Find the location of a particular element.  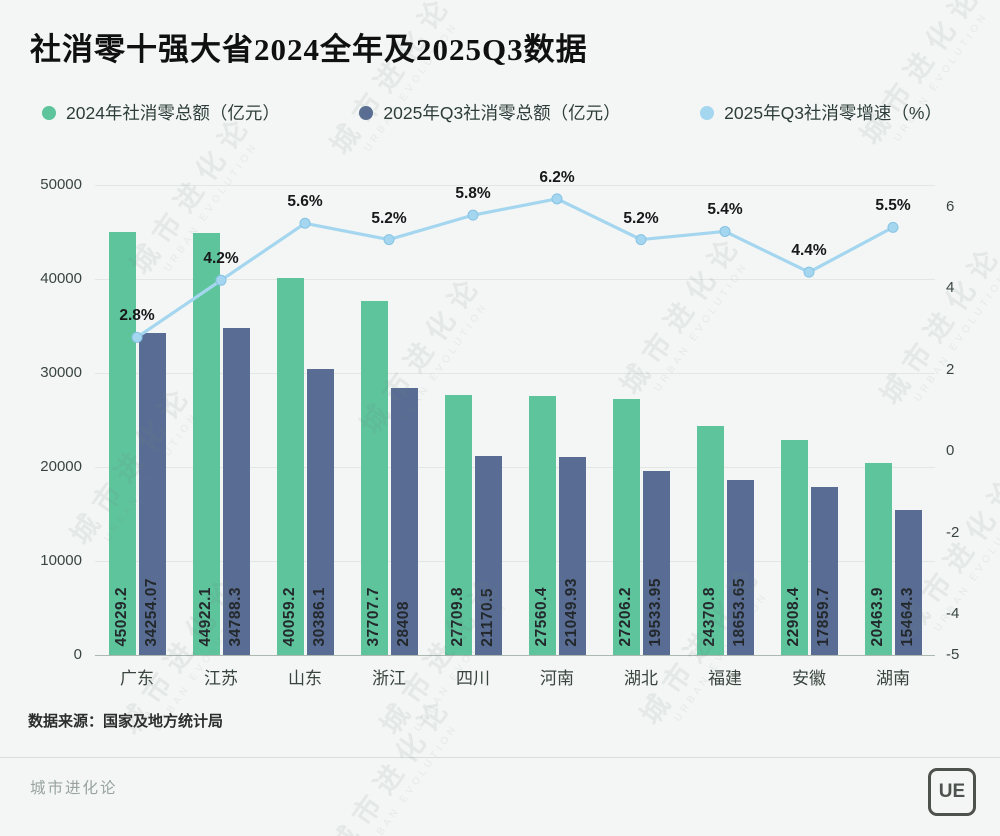

bar-value-label: 45029.2 is located at coordinates (121, 617).